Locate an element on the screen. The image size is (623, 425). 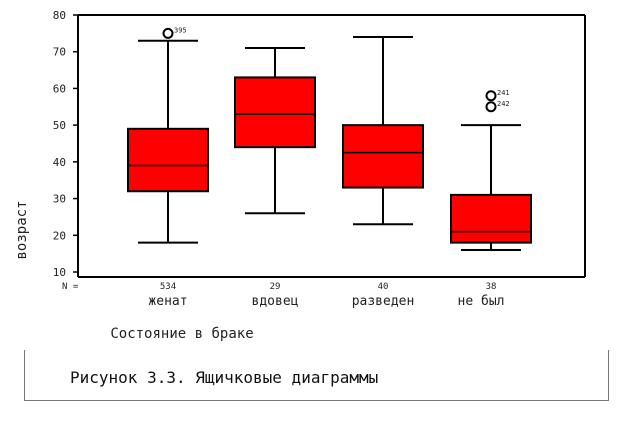
category-label: разведен is located at coordinates (383, 301).